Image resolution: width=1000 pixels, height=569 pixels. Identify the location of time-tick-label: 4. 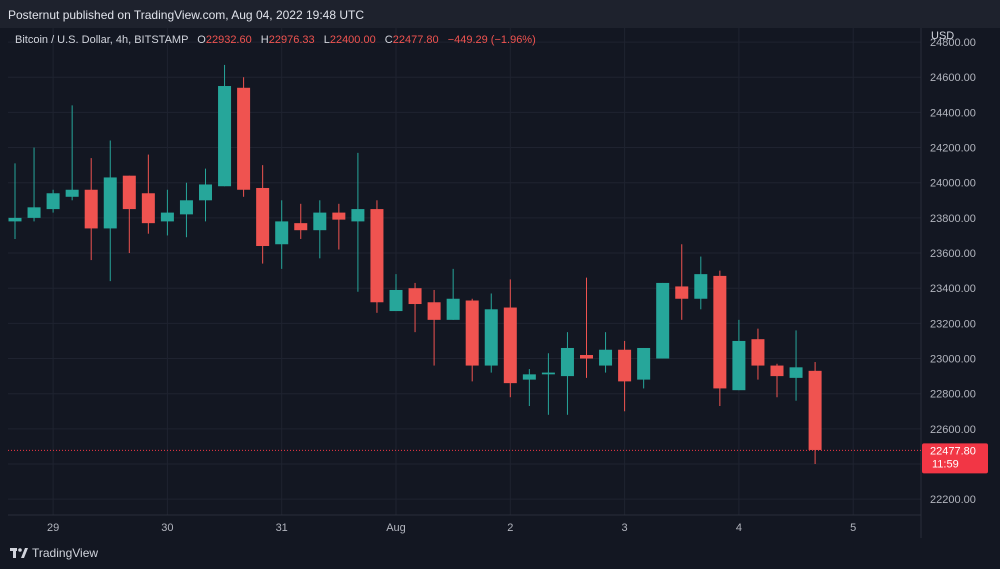
(739, 528).